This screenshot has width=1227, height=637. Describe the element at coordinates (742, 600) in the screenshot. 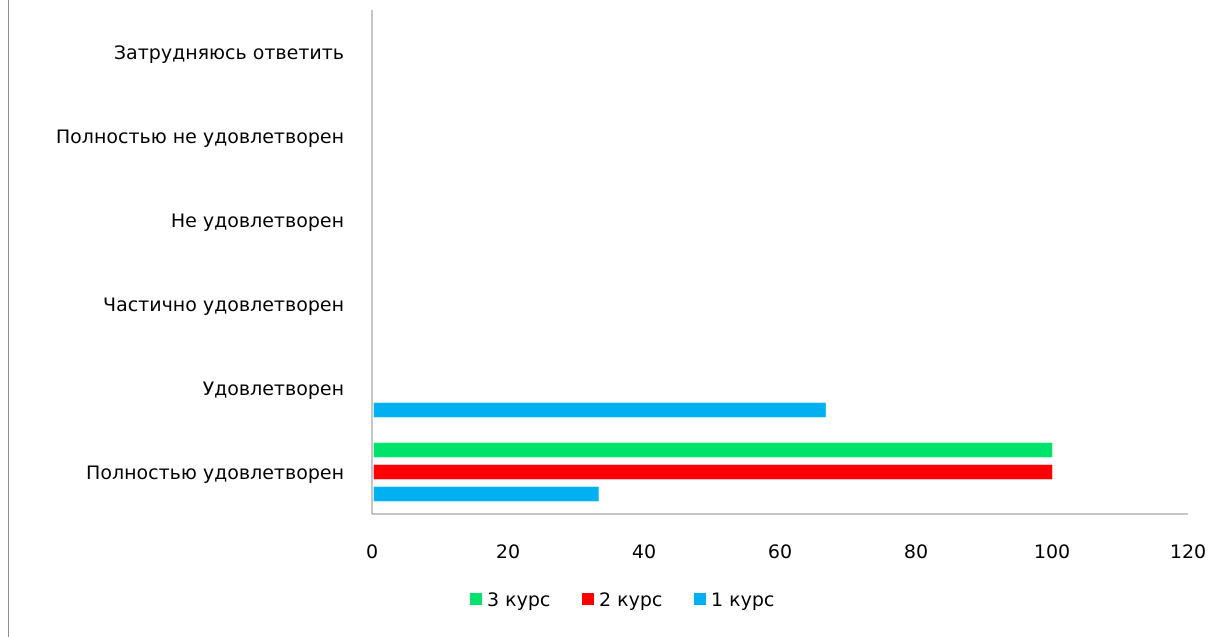

I see `legend-label-1: 1 курс` at that location.